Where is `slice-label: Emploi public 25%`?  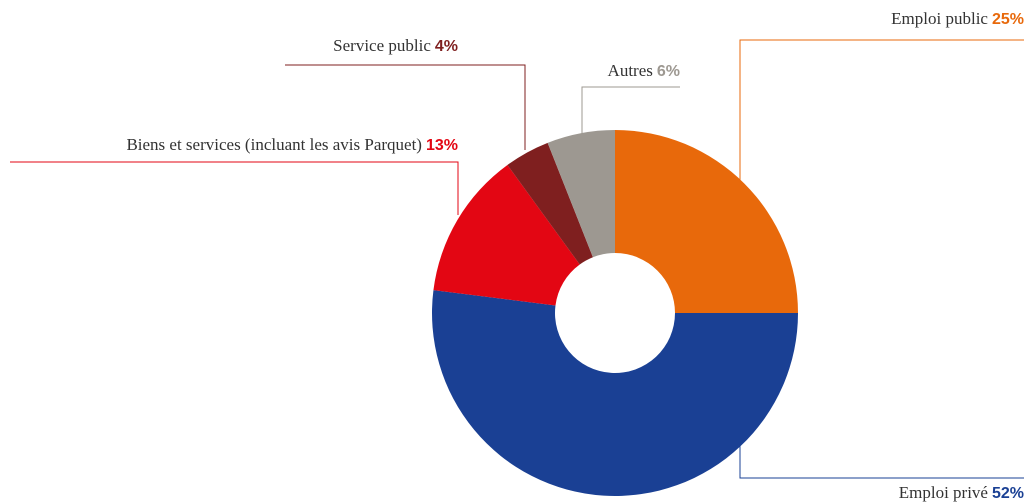
slice-label: Emploi public 25% is located at coordinates (957, 18).